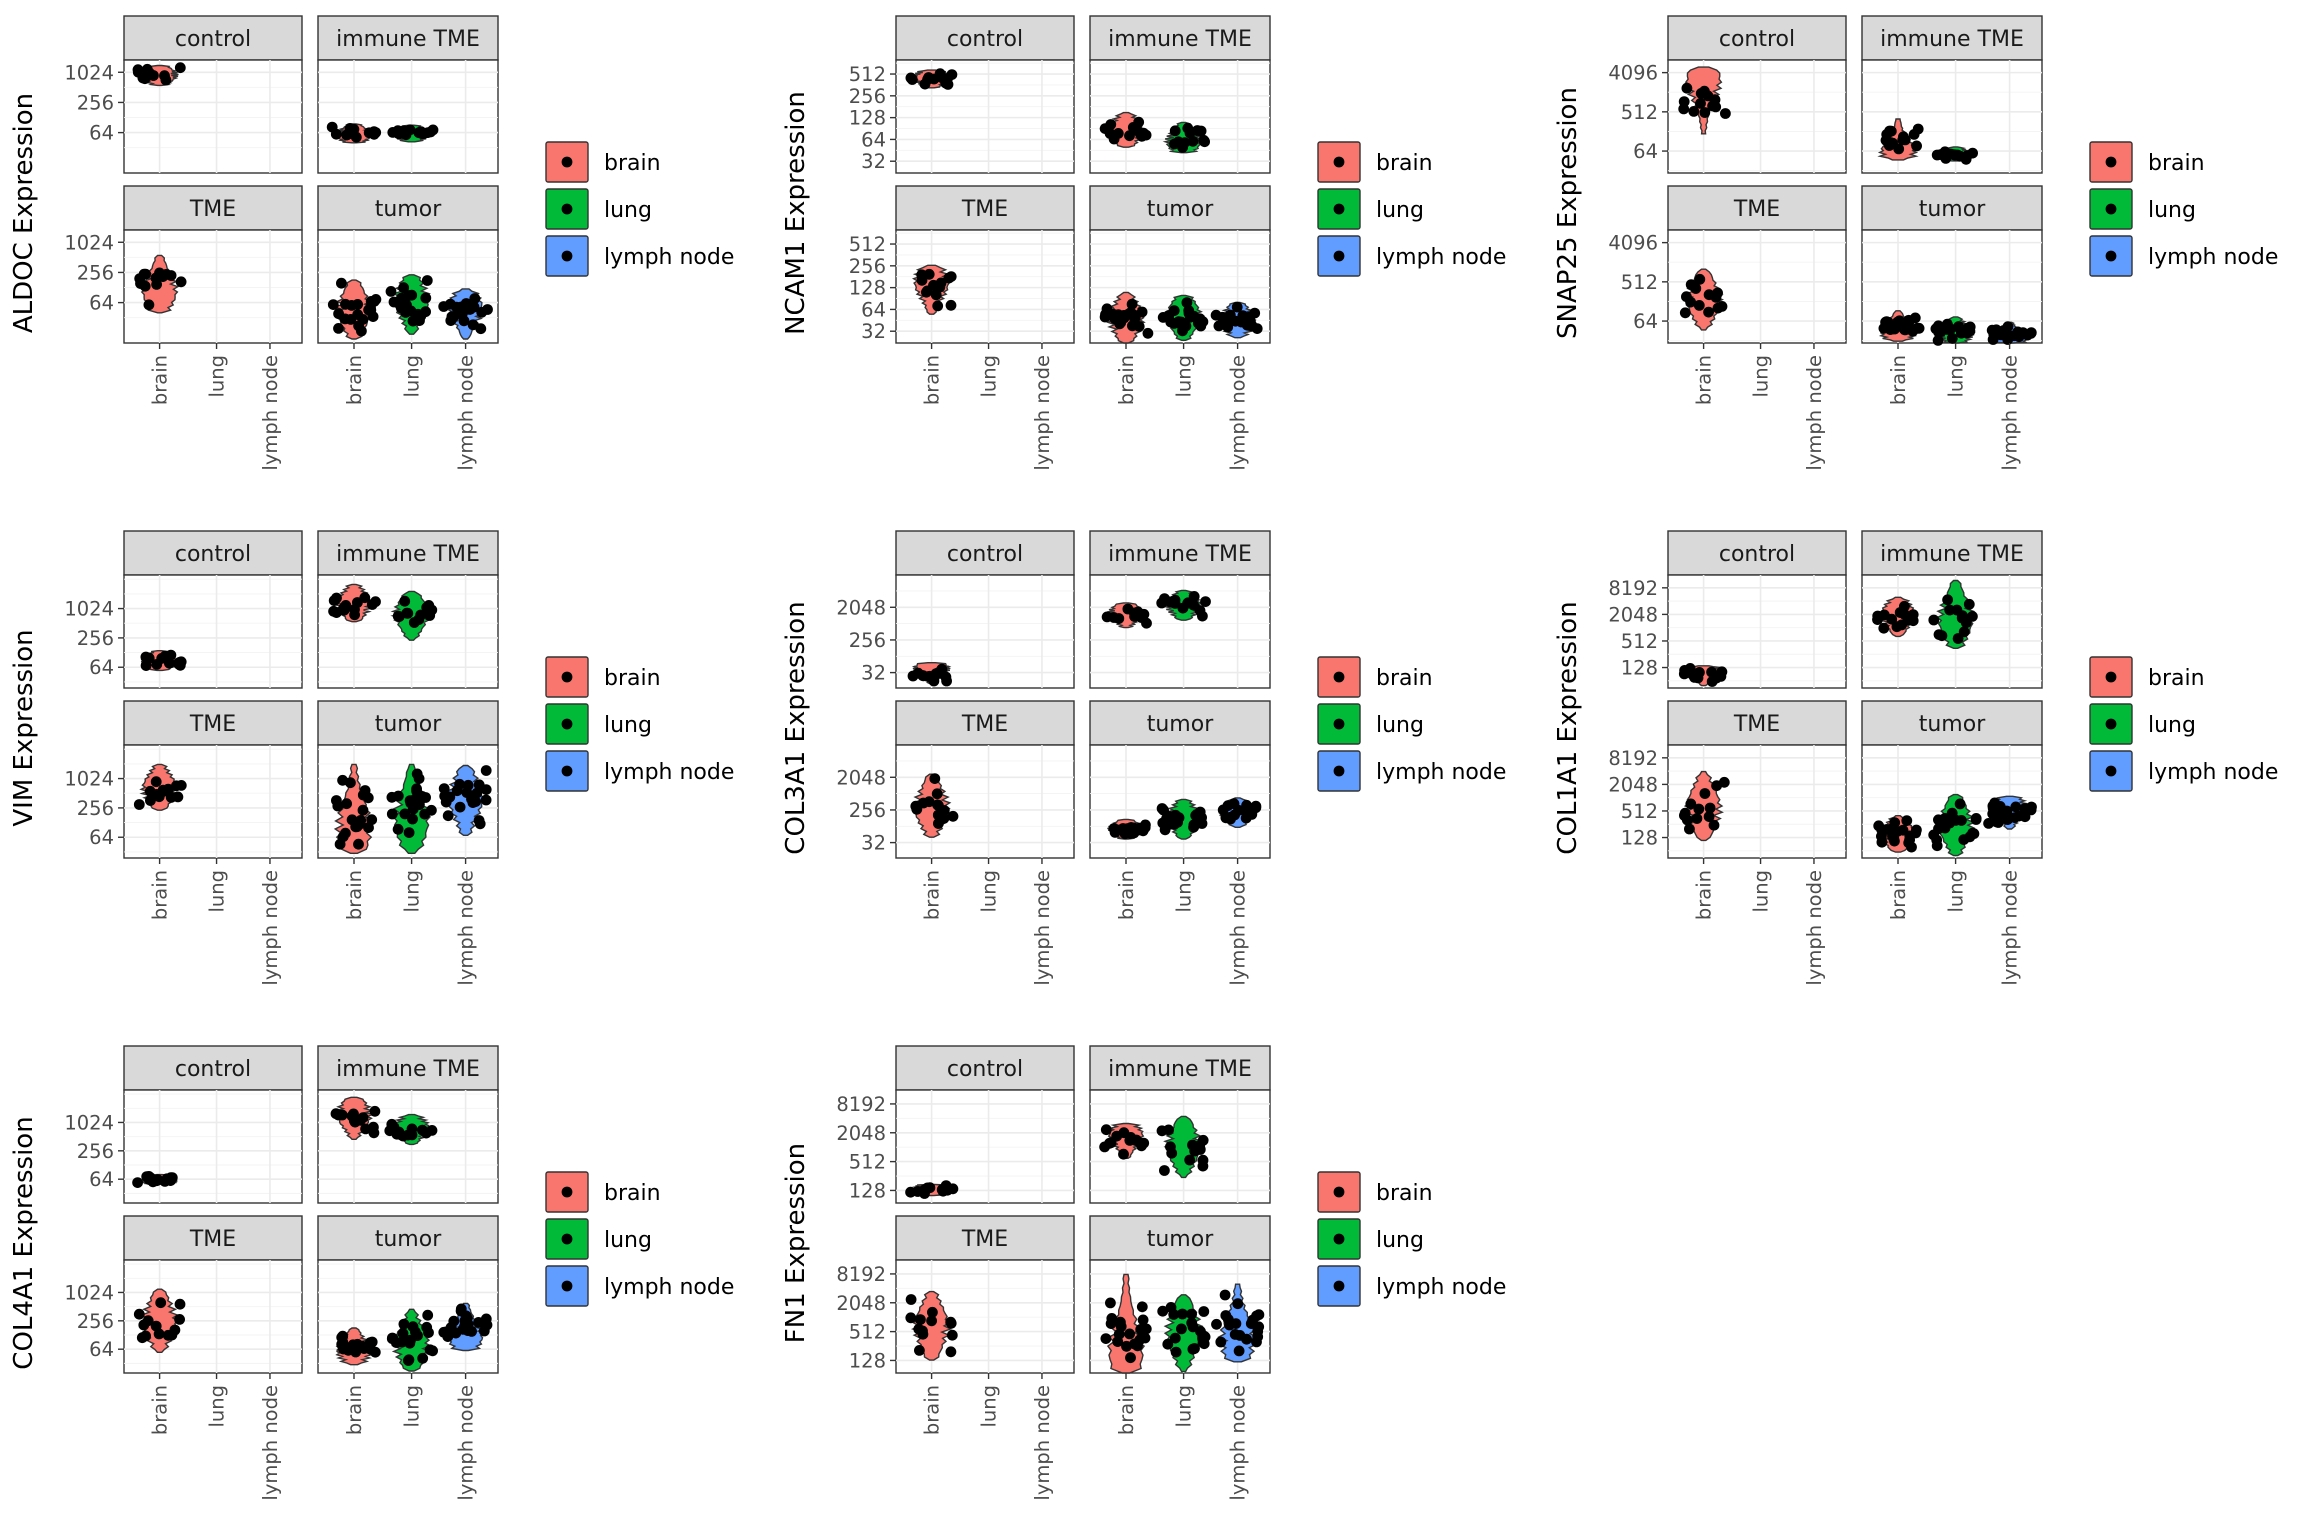 The width and height of the screenshot is (2304, 1536). Describe the element at coordinates (955, 1124) in the screenshot. I see `facet-control: control 128 512 2048 8192` at that location.